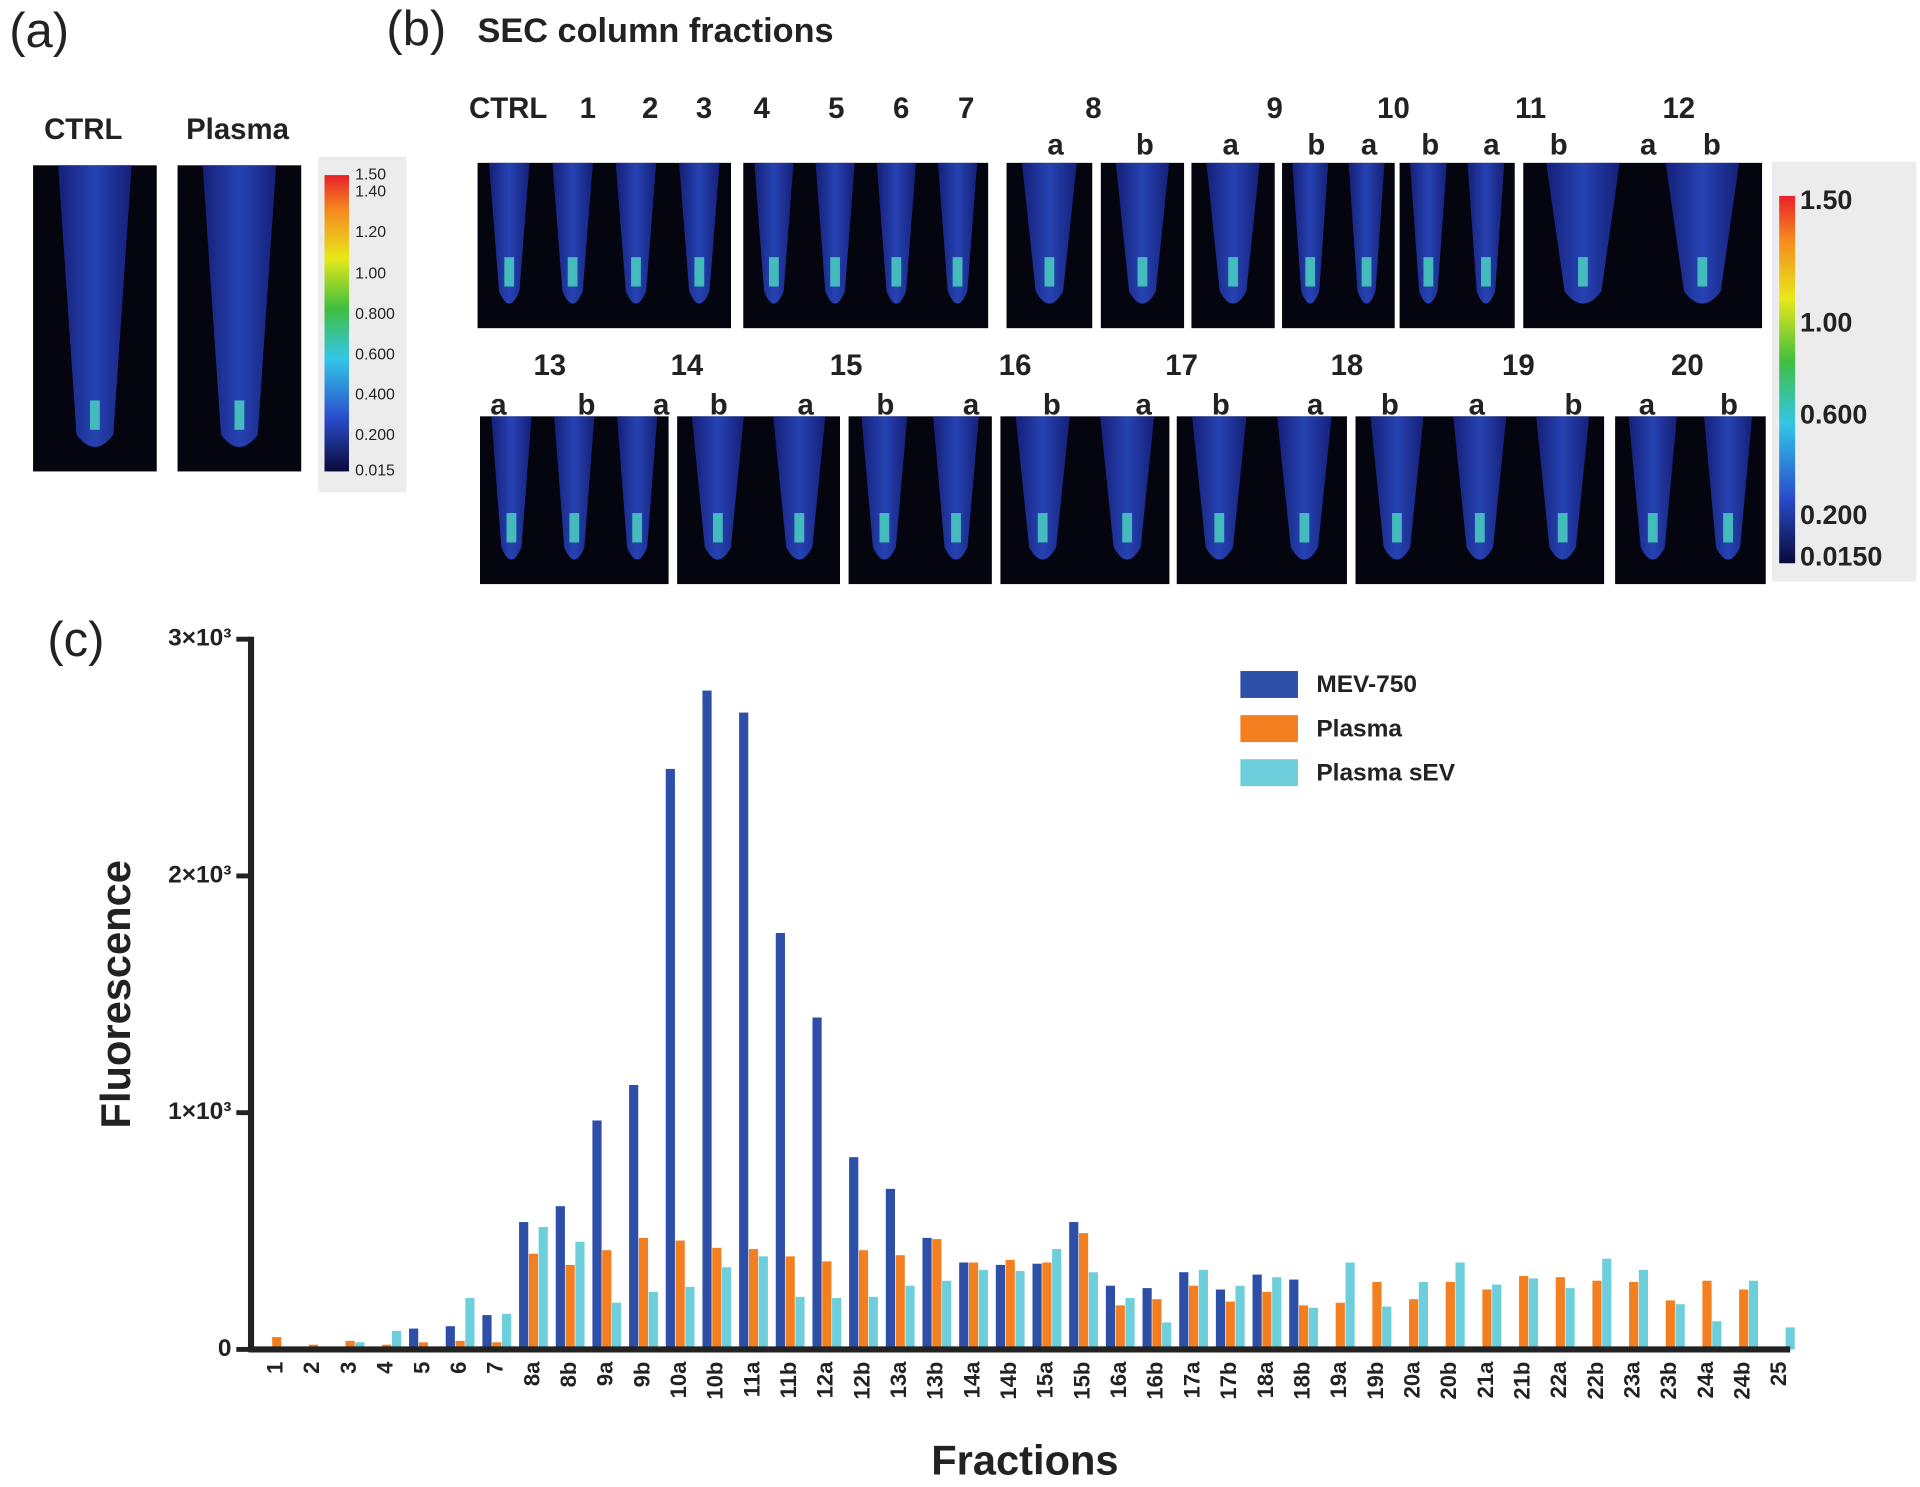  I want to click on x-tick-label: 19b, so click(1375, 1381).